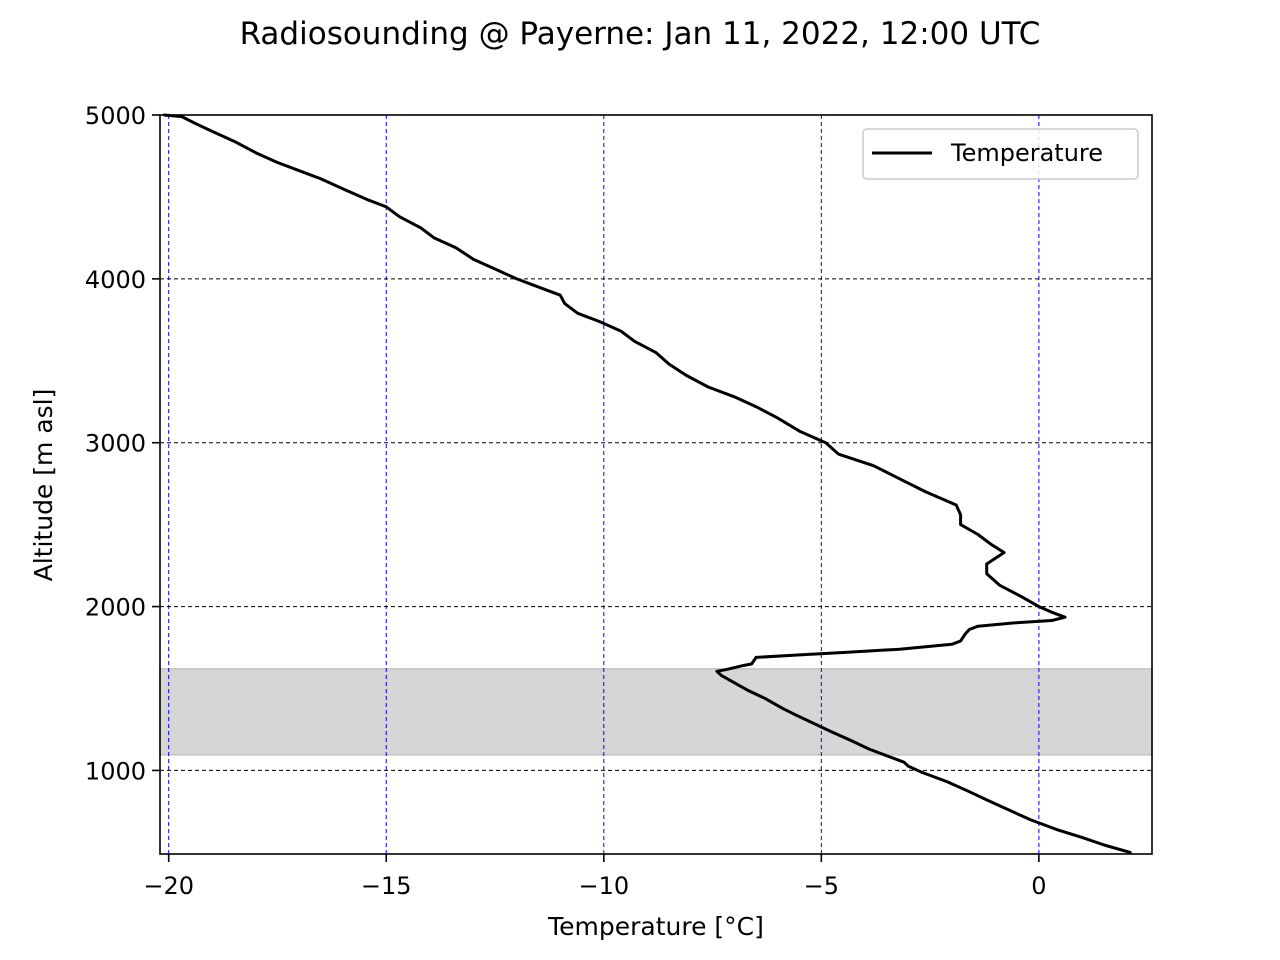 The image size is (1280, 960). I want to click on x-axis-label: Temperature [°C], so click(655, 926).